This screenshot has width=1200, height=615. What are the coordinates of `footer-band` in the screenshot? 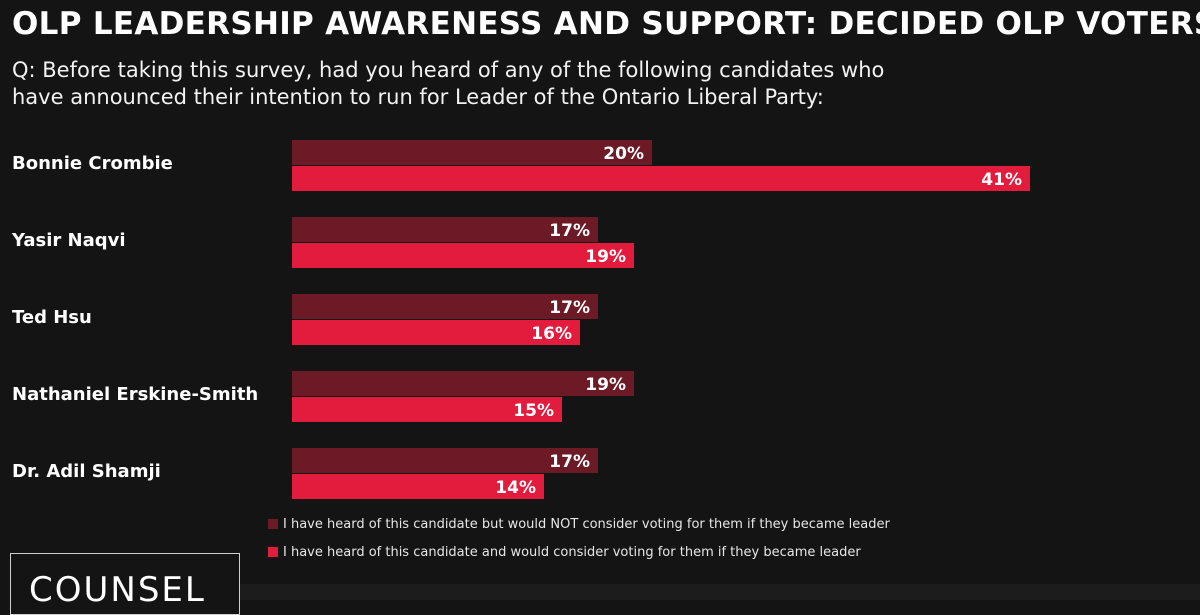 It's located at (720, 592).